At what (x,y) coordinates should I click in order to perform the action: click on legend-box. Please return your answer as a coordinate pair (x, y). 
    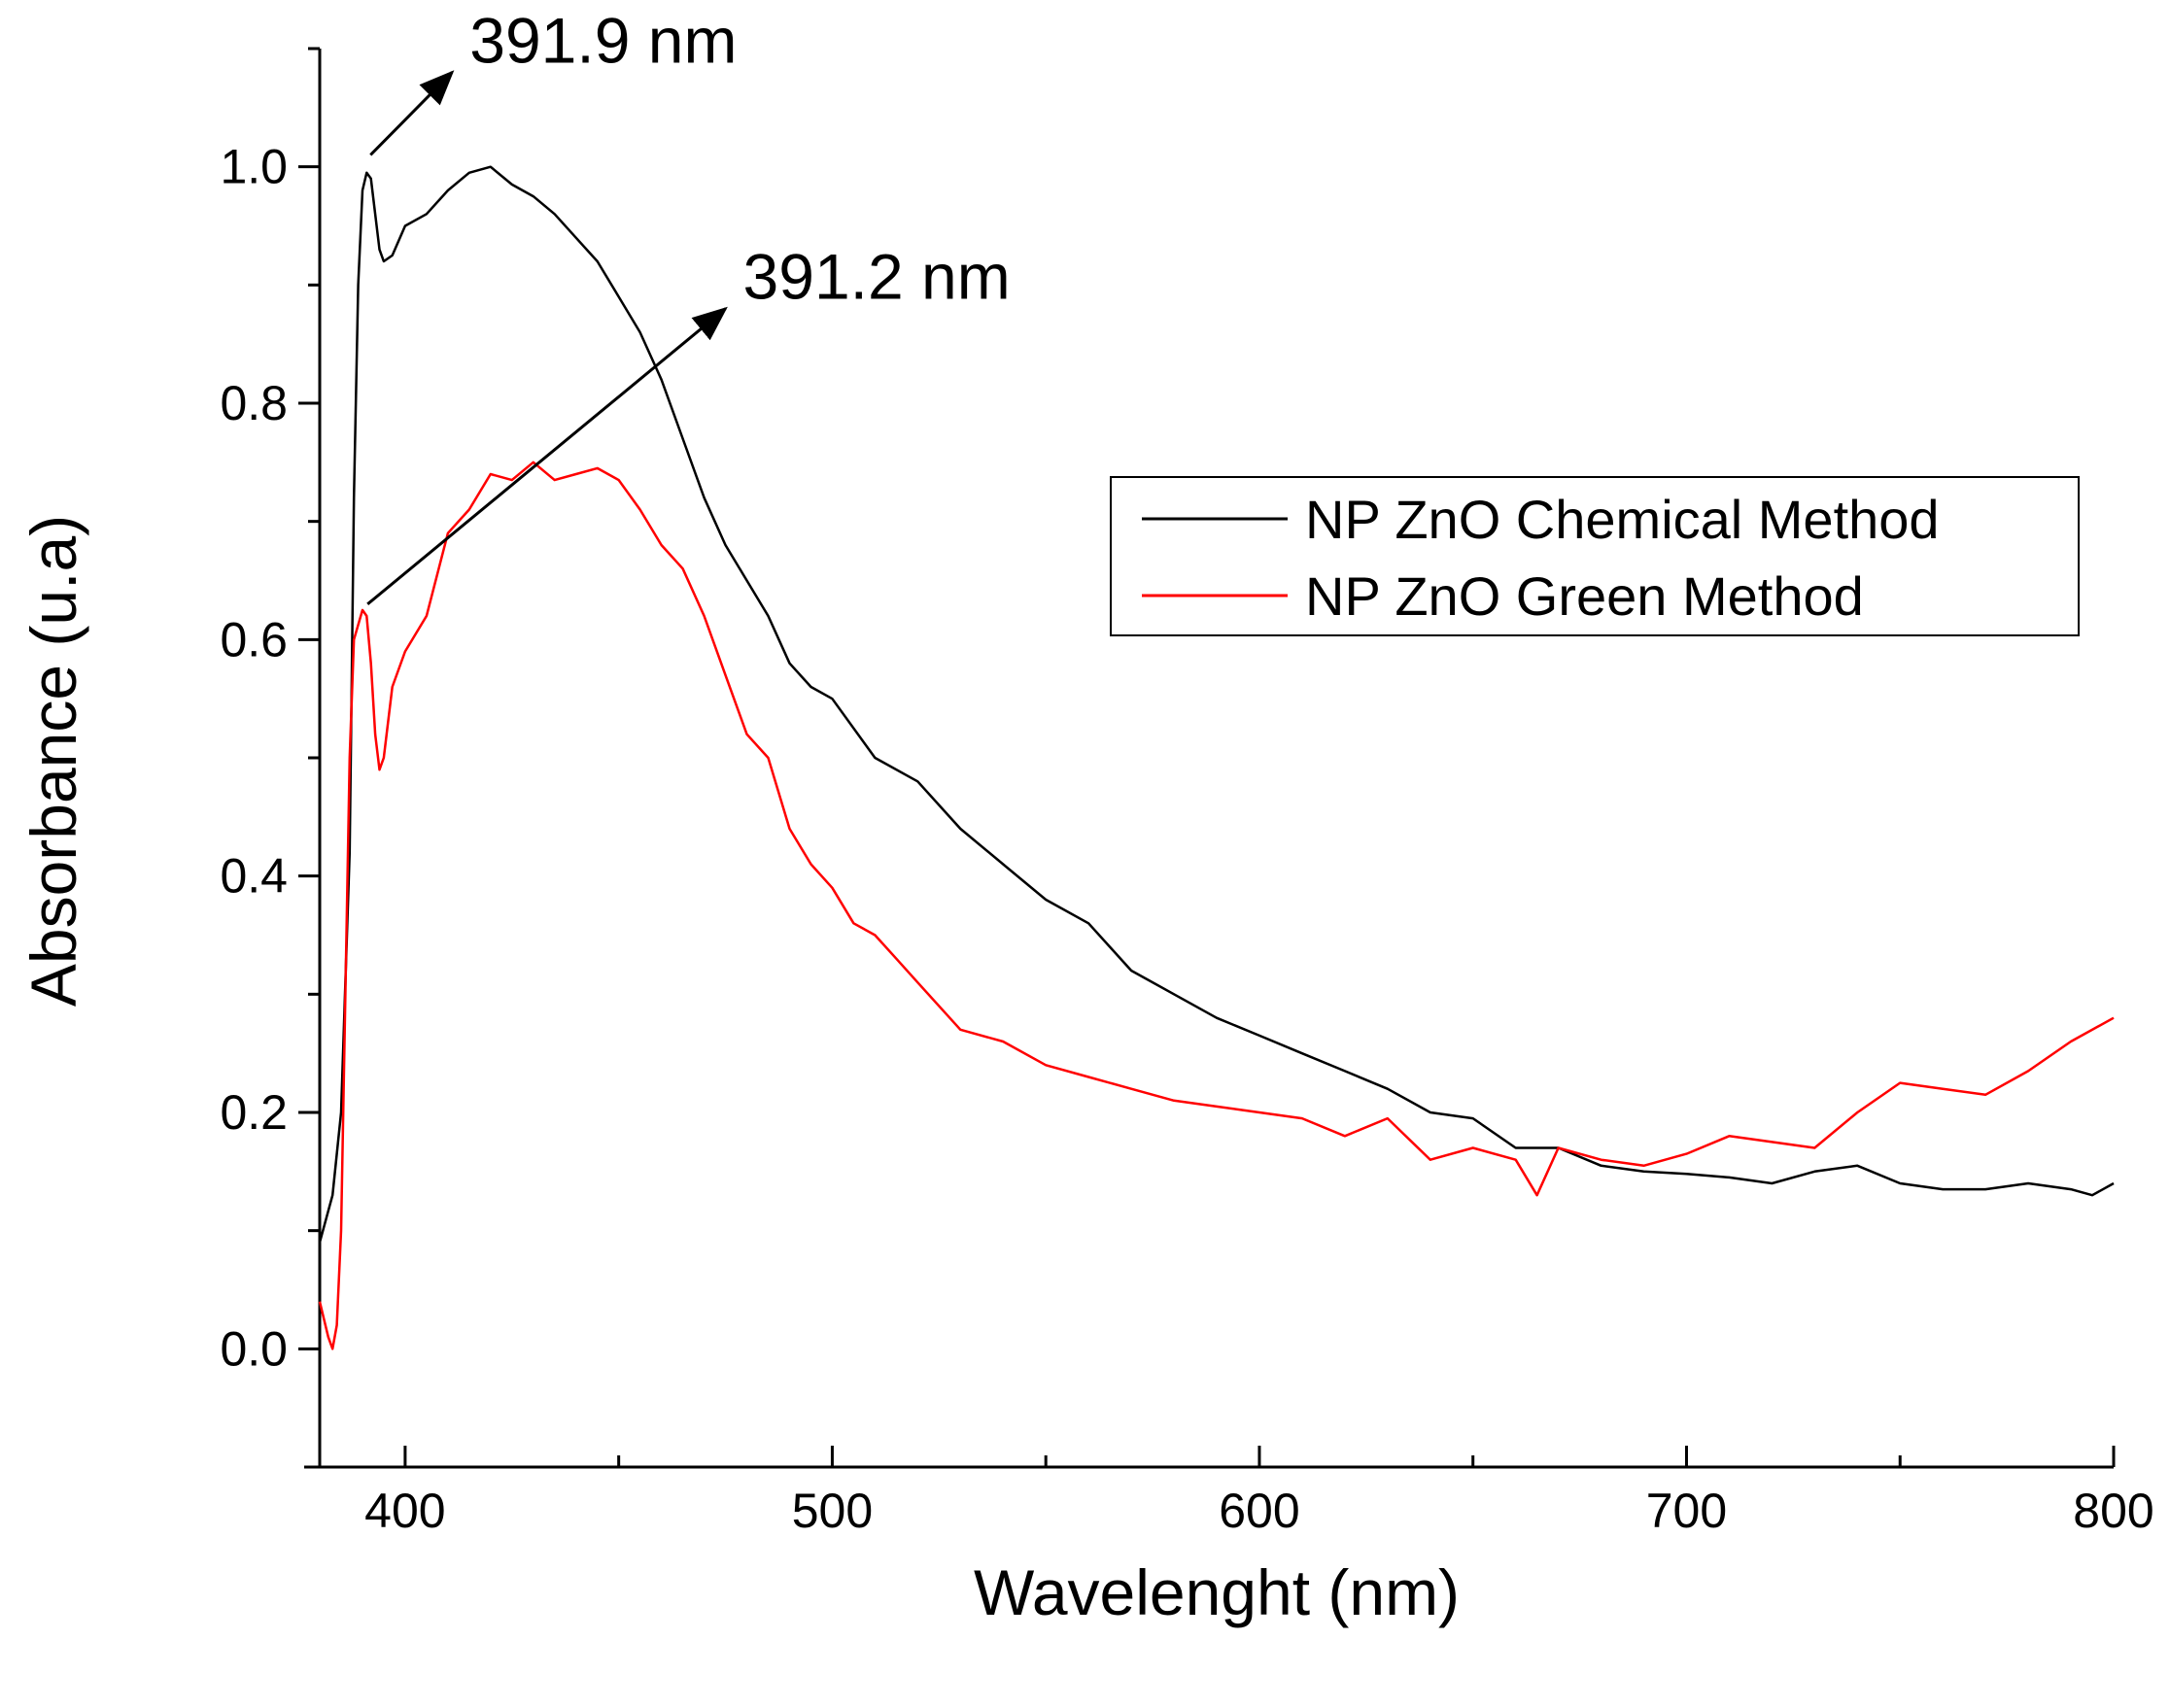
    Looking at the image, I should click on (1595, 556).